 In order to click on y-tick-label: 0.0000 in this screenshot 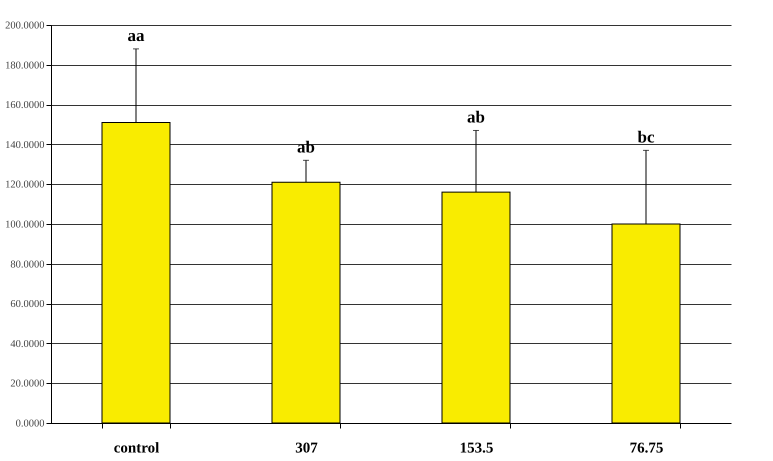, I will do `click(30, 424)`.